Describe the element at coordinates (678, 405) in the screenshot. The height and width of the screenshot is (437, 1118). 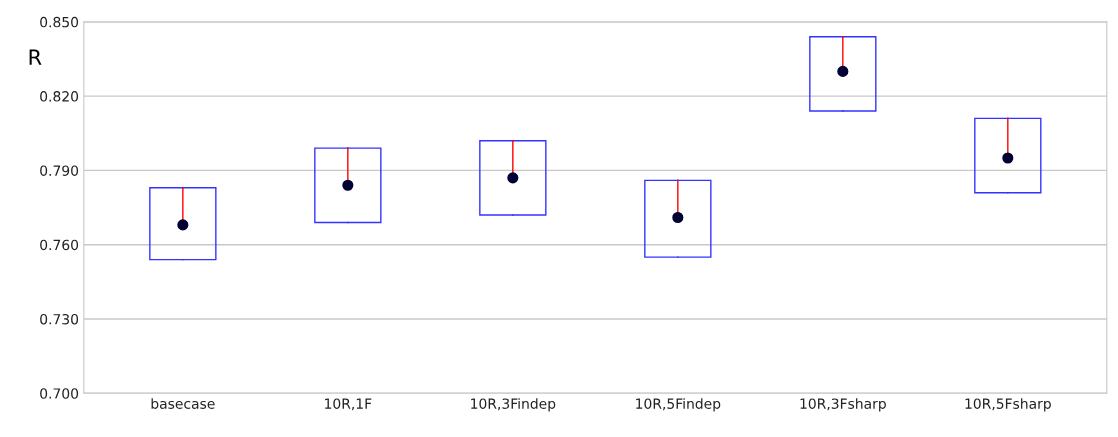
I see `x-tick-label: 10R,5Findep` at that location.